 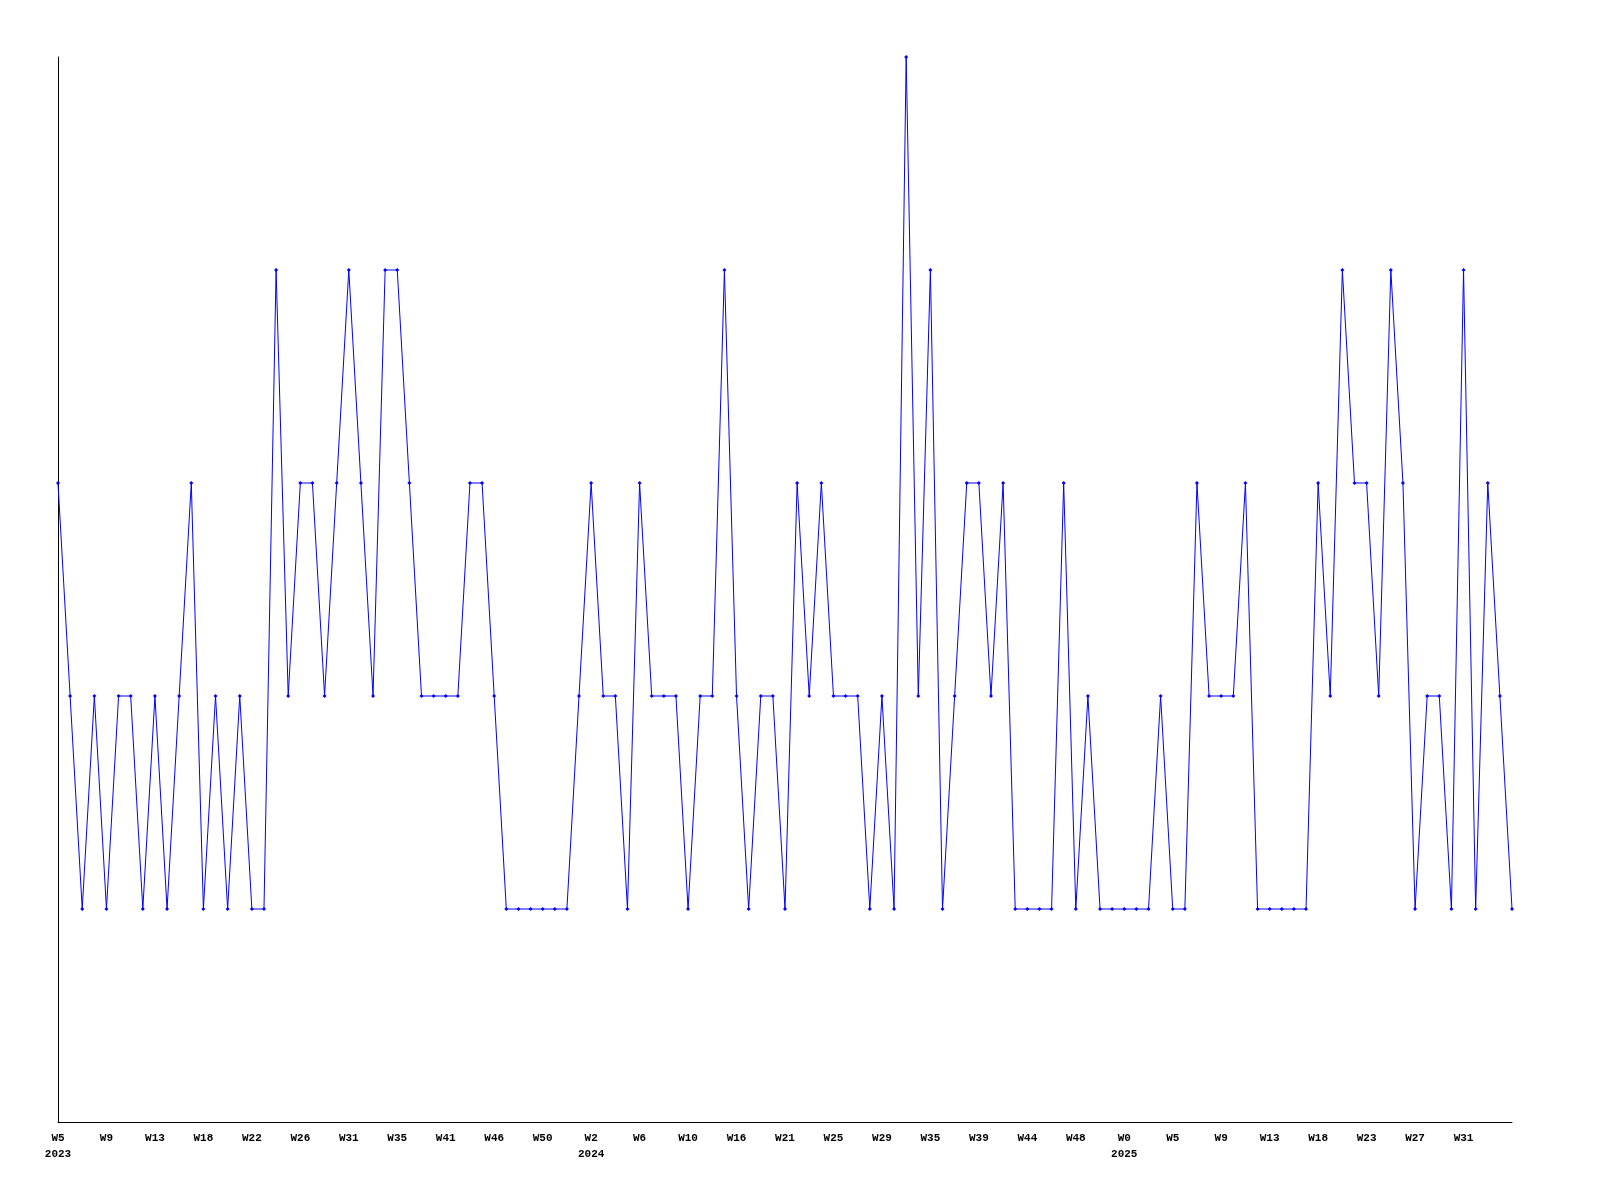 What do you see at coordinates (1415, 1138) in the screenshot?
I see `x-tick-label: W27` at bounding box center [1415, 1138].